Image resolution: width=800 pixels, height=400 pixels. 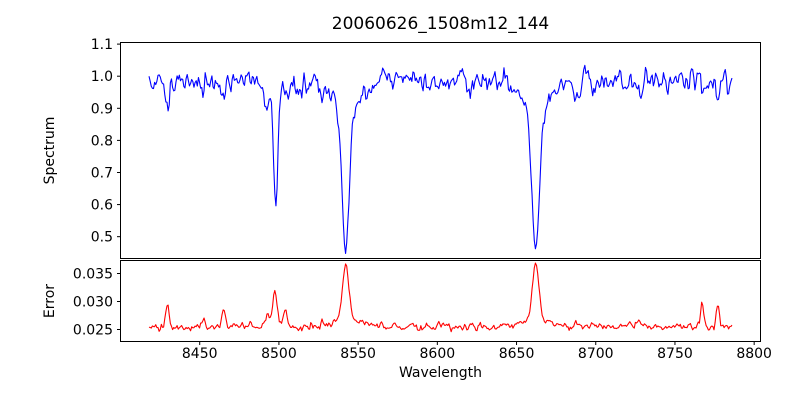 What do you see at coordinates (517, 354) in the screenshot?
I see `x-tick-label: 8650` at bounding box center [517, 354].